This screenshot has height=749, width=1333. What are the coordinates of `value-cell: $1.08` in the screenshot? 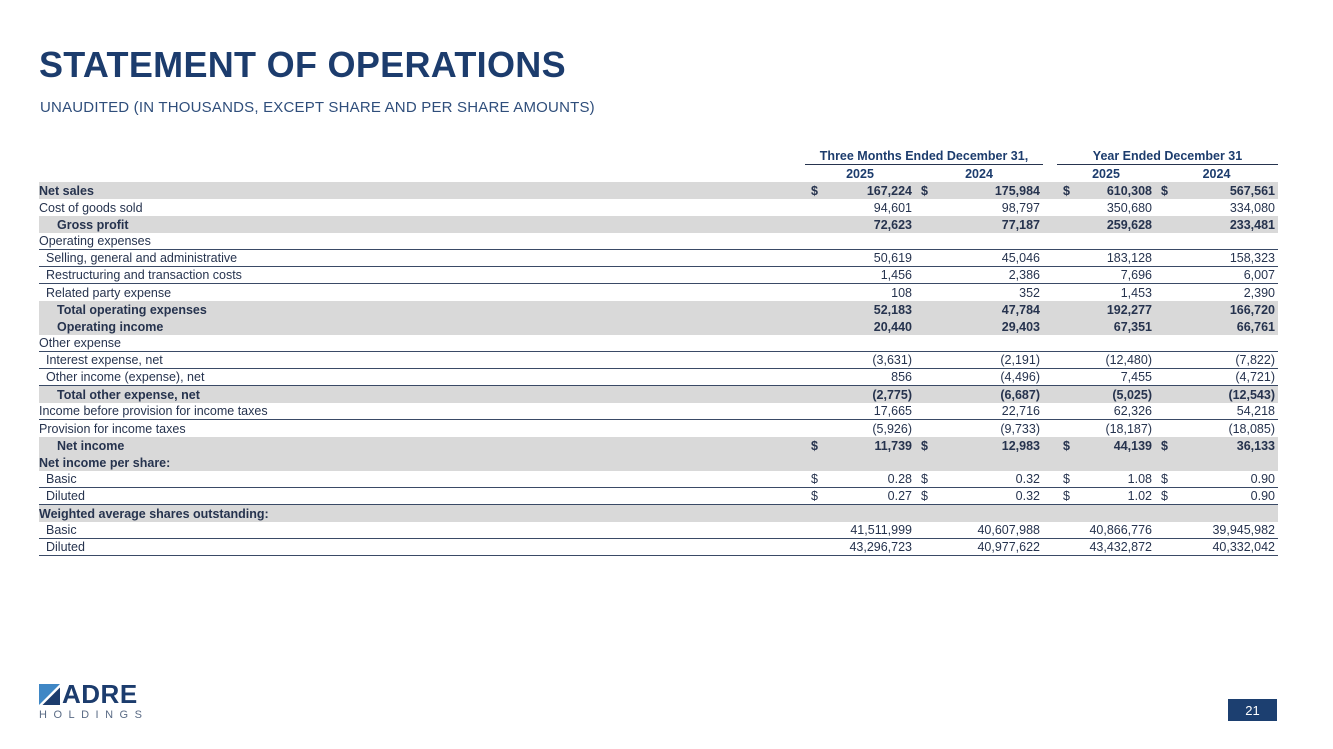 It's located at (1106, 479).